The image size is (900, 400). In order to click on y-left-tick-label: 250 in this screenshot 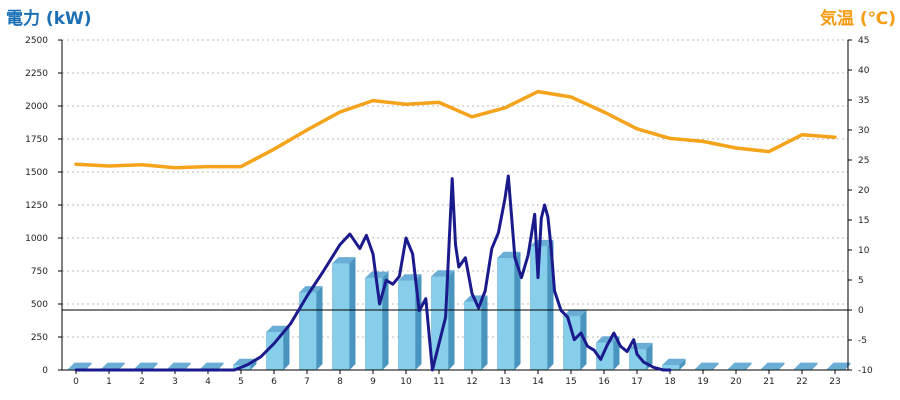, I will do `click(39, 338)`.